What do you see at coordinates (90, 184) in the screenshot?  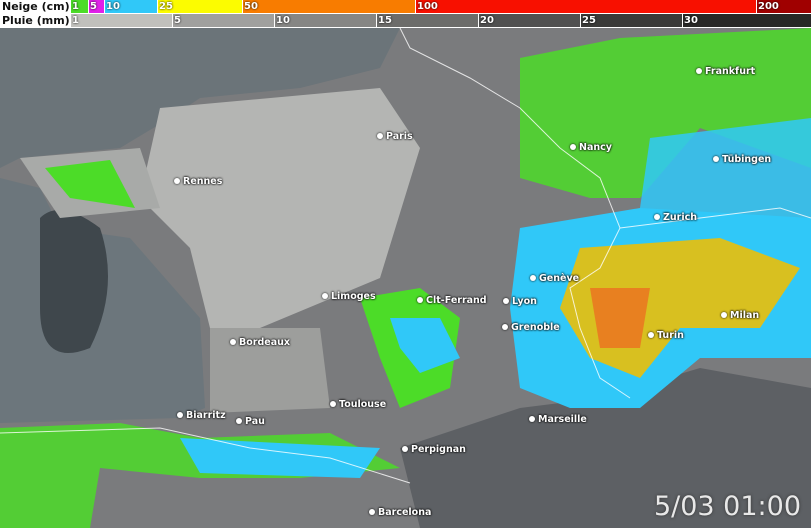 I see `snow-brittany` at bounding box center [90, 184].